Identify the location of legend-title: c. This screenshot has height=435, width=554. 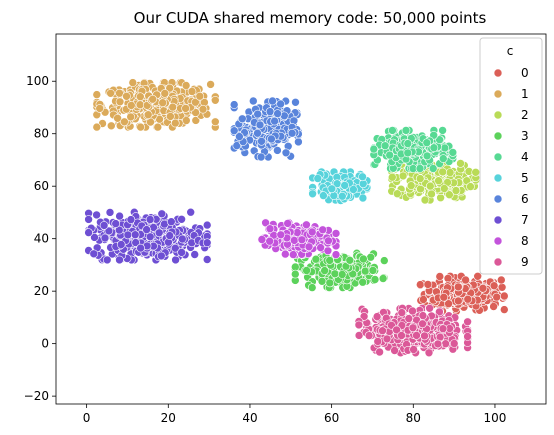
(510, 51).